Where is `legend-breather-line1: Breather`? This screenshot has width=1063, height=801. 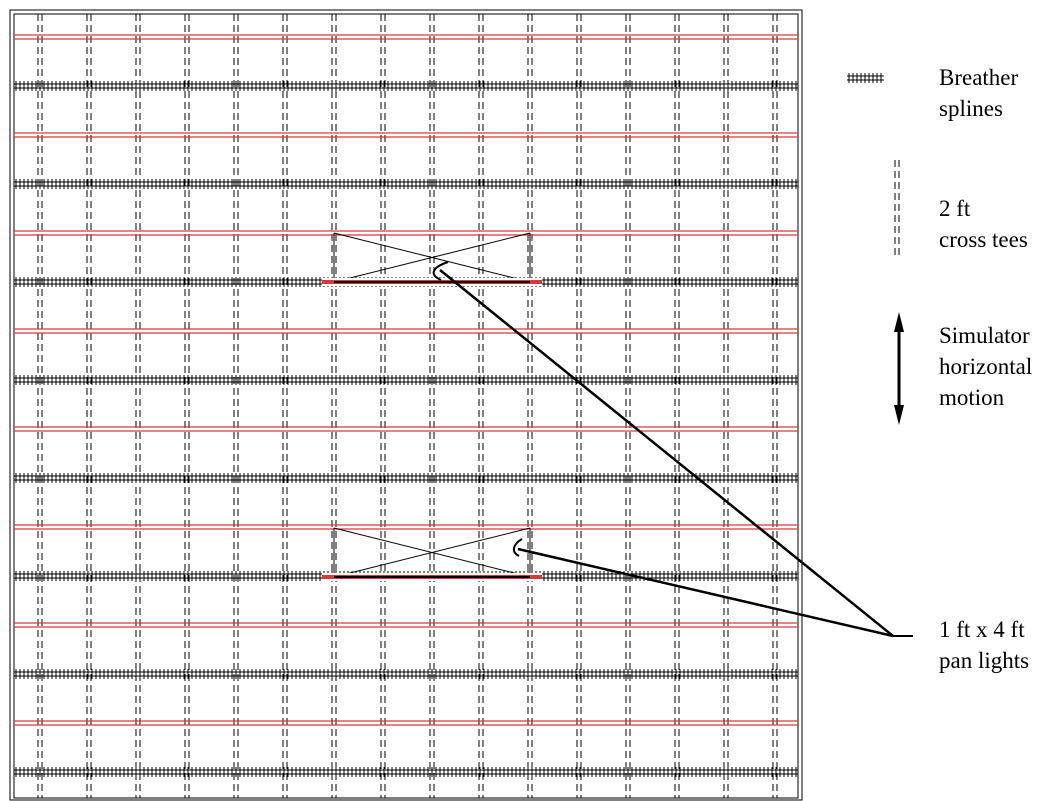 legend-breather-line1: Breather is located at coordinates (979, 77).